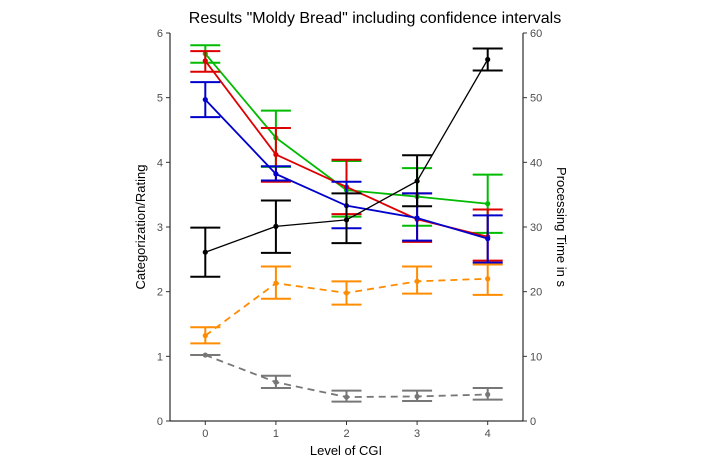 Image resolution: width=704 pixels, height=465 pixels. Describe the element at coordinates (160, 99) in the screenshot. I see `left-tick-label: 5` at that location.